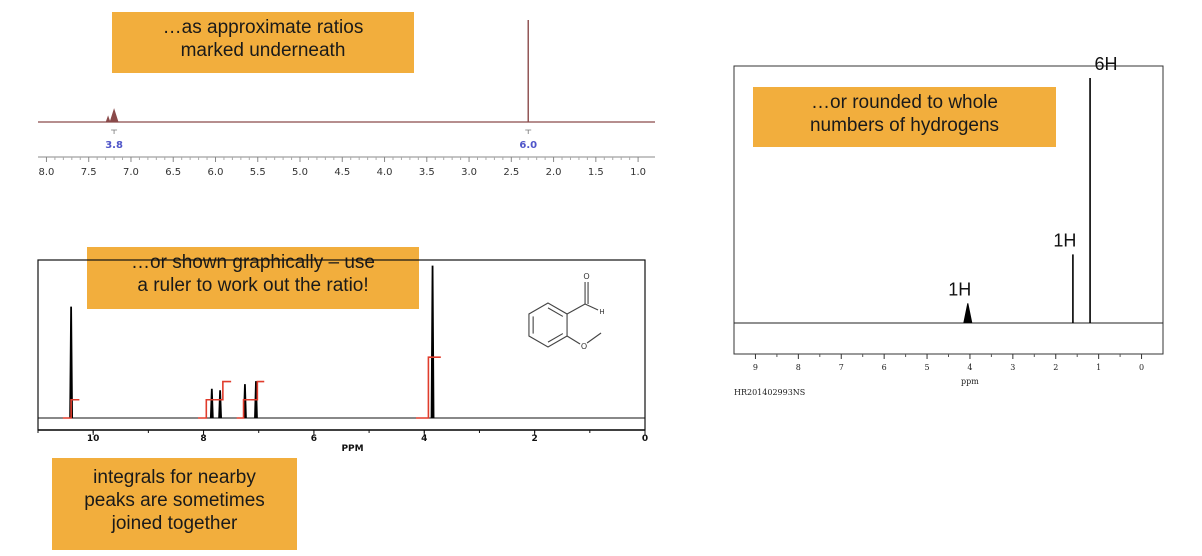 Image resolution: width=1202 pixels, height=556 pixels. What do you see at coordinates (427, 172) in the screenshot?
I see `x-tick-label-9: 3.5` at bounding box center [427, 172].